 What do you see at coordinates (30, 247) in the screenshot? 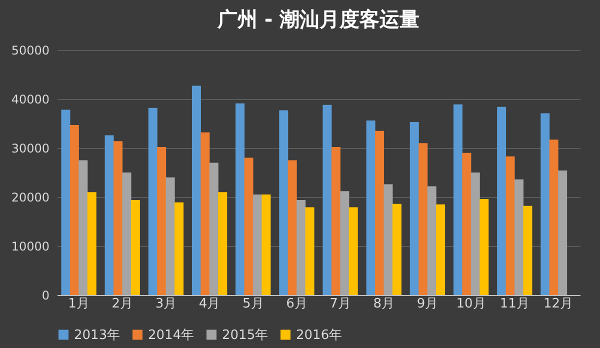
I see `y-tick-label: 10000` at bounding box center [30, 247].